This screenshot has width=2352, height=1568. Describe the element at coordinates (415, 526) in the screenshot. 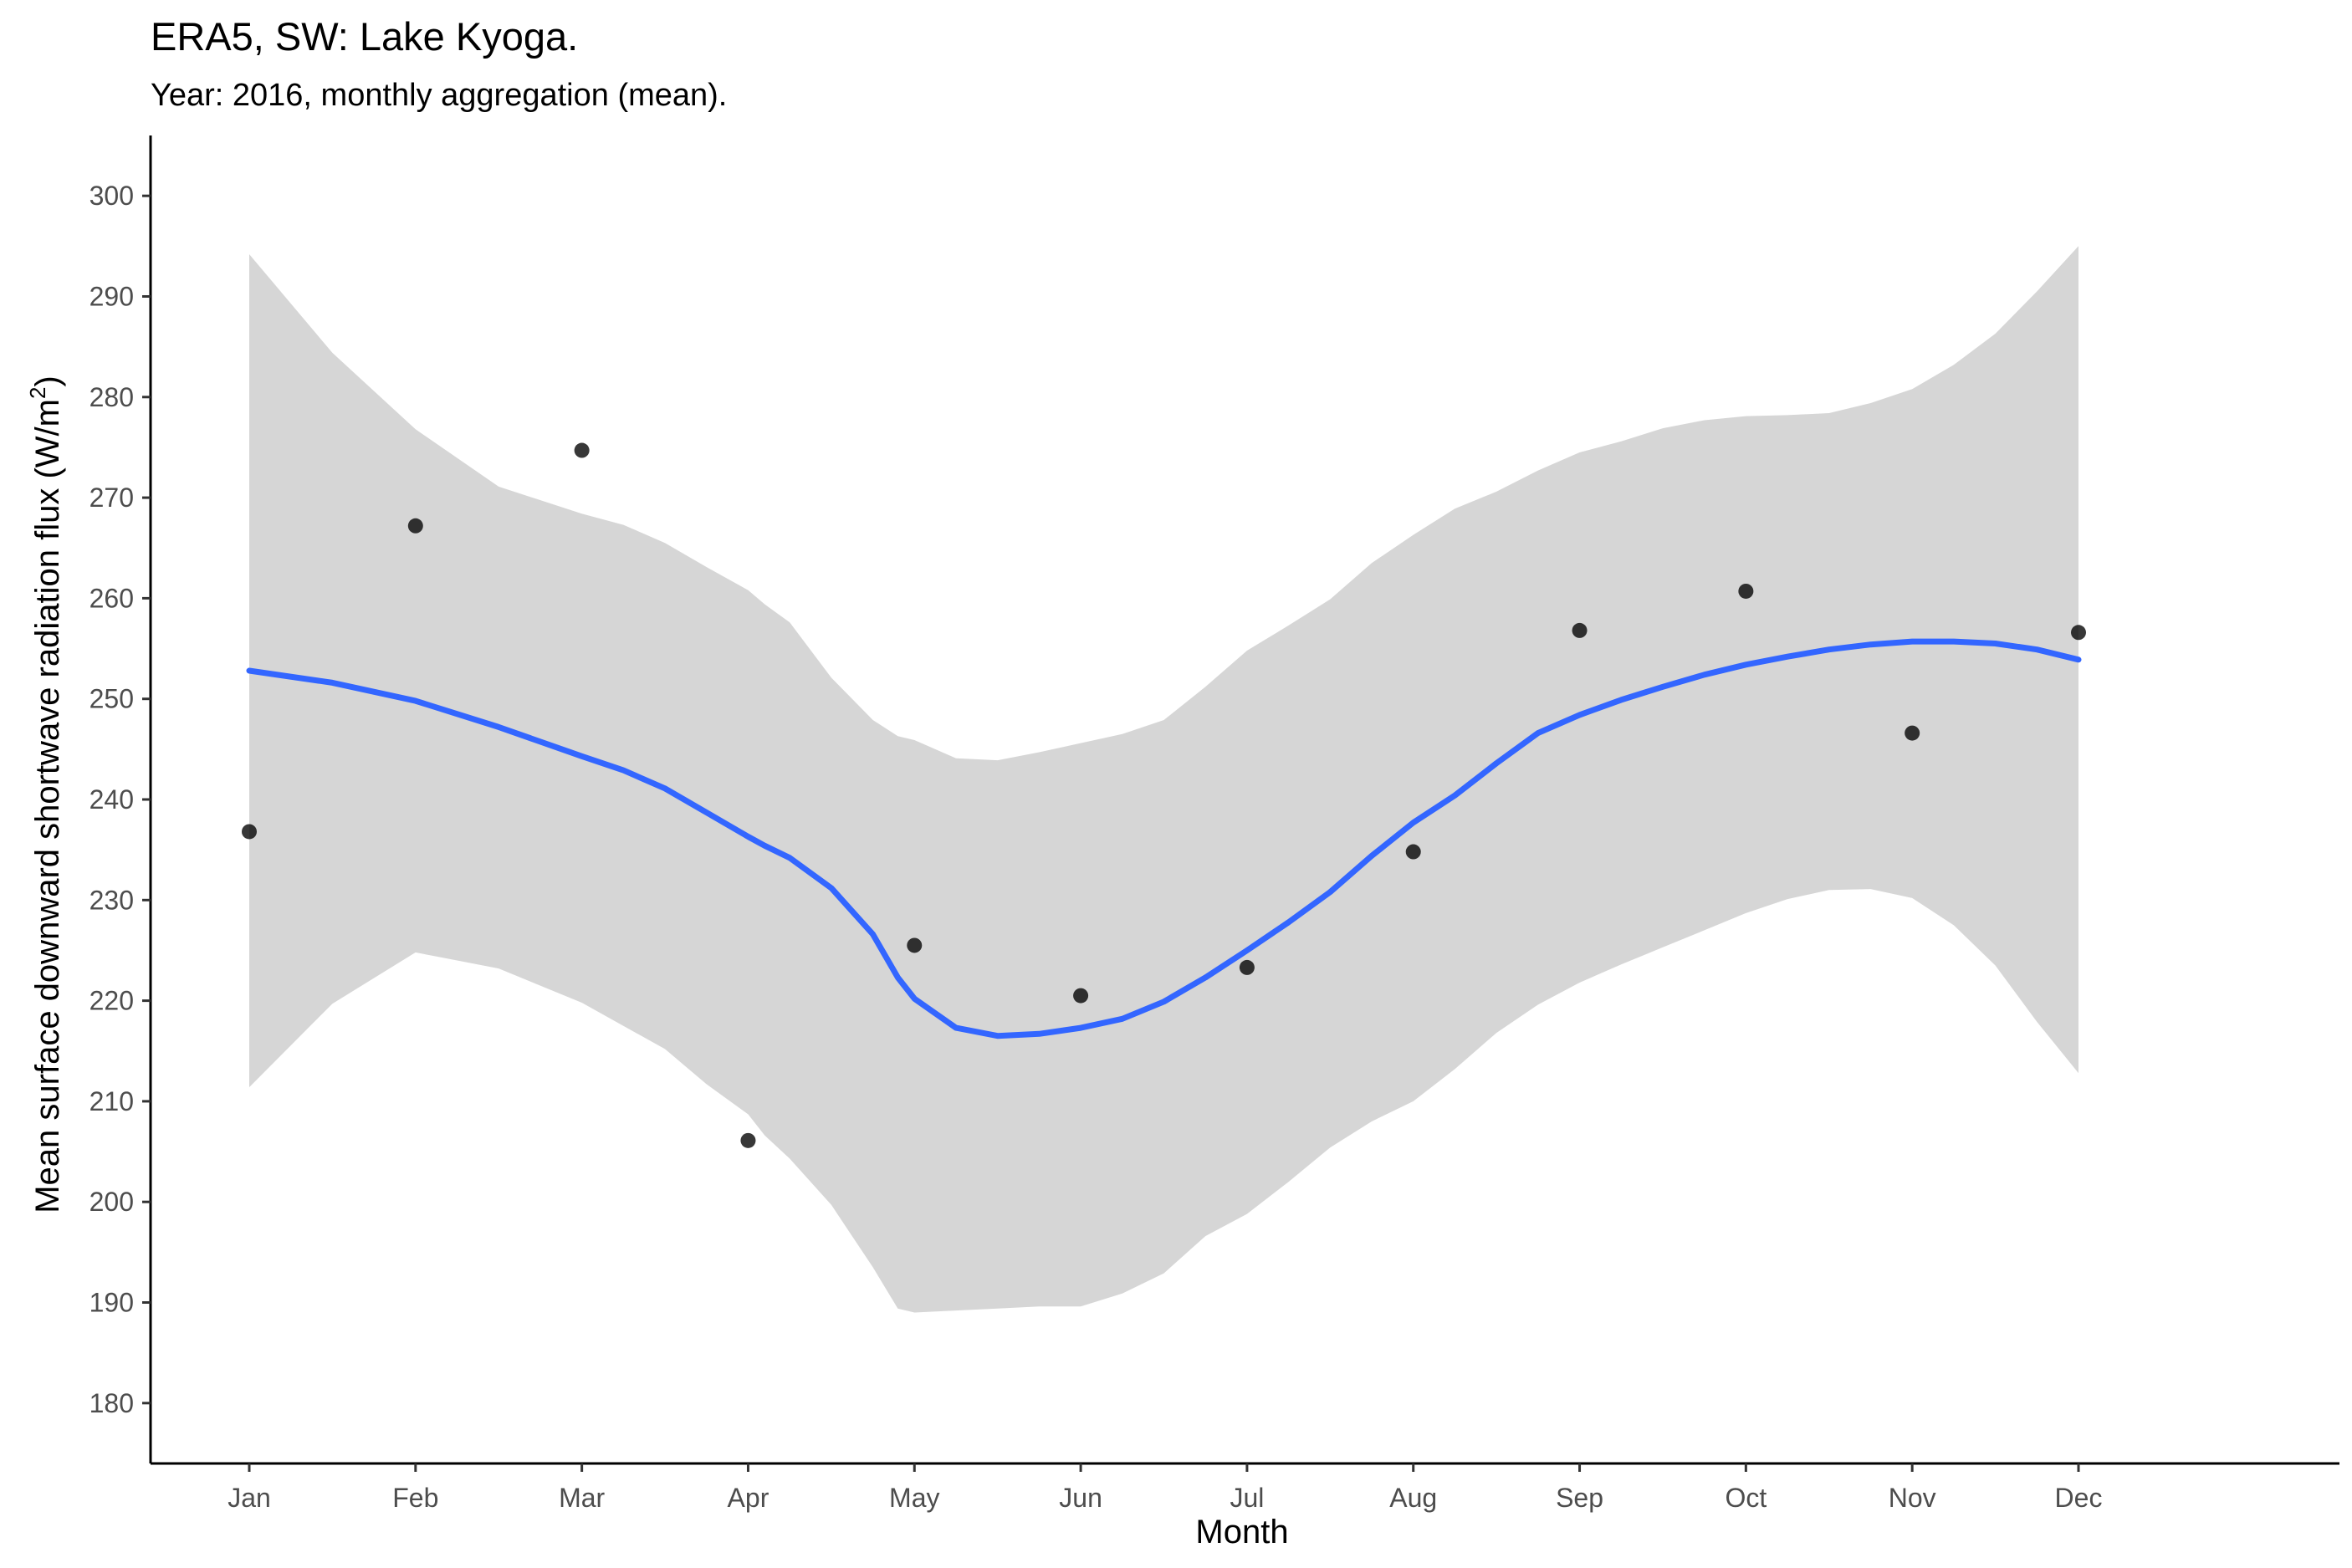

I see `data-point-feb` at that location.